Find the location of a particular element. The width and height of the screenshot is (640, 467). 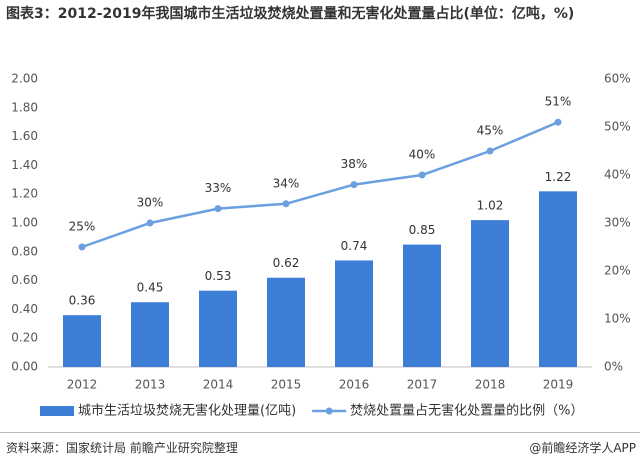

y-tick-label: 0.40 is located at coordinates (24, 309).